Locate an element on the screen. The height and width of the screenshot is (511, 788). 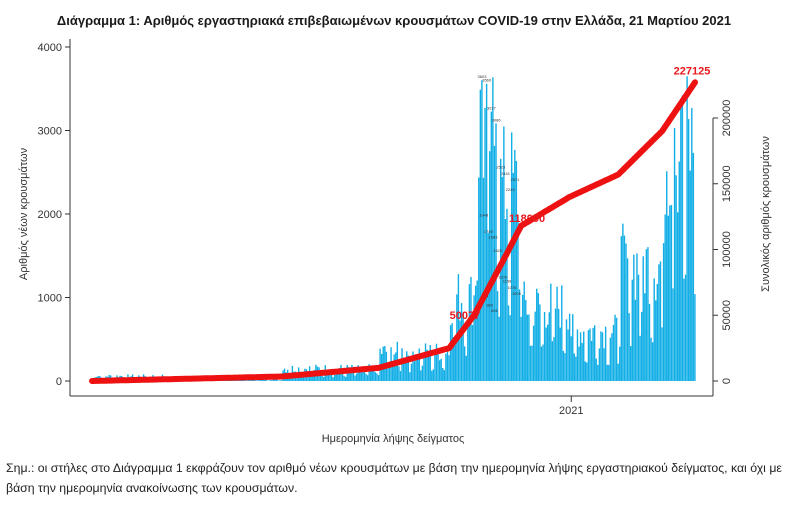
bar-value-label: 1076 is located at coordinates (512, 287).